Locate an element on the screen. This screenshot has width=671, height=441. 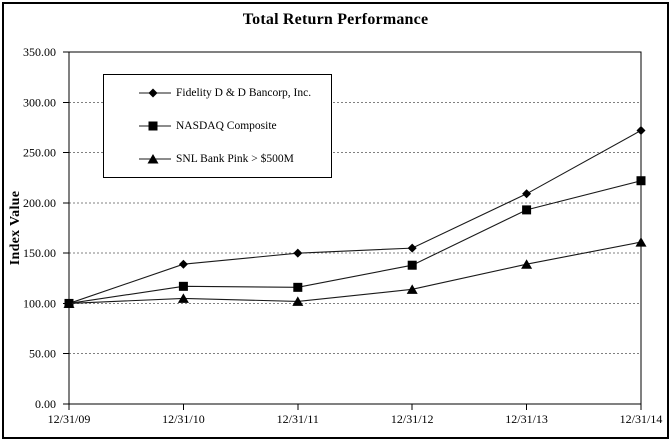
diamond-series-icon is located at coordinates (155, 93).